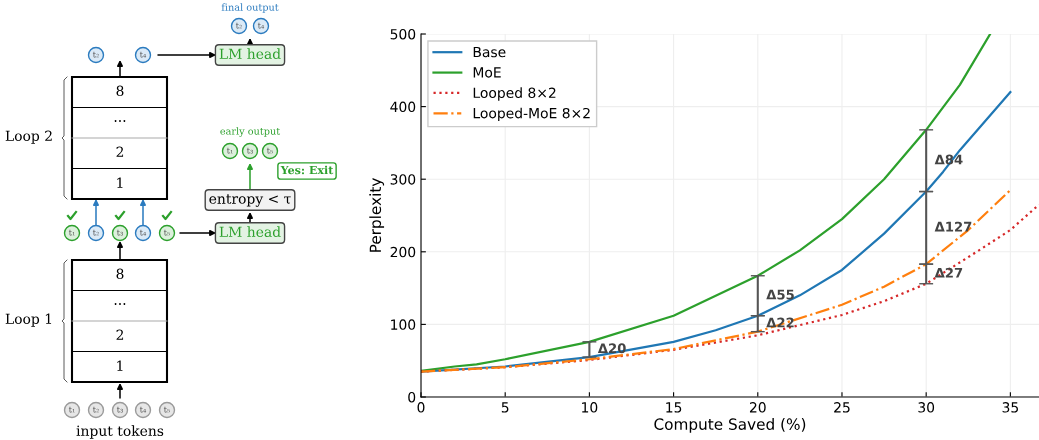  Describe the element at coordinates (611, 348) in the screenshot. I see `annotation: Δ20` at that location.